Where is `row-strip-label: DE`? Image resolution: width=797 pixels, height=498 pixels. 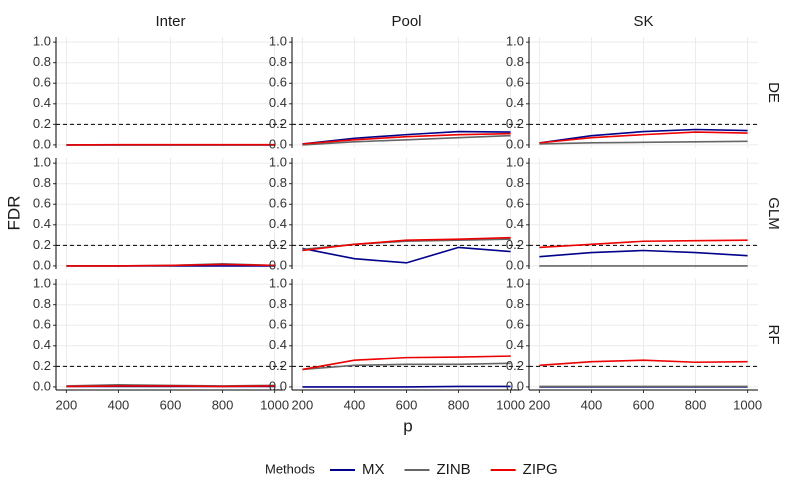 row-strip-label: DE is located at coordinates (773, 92).